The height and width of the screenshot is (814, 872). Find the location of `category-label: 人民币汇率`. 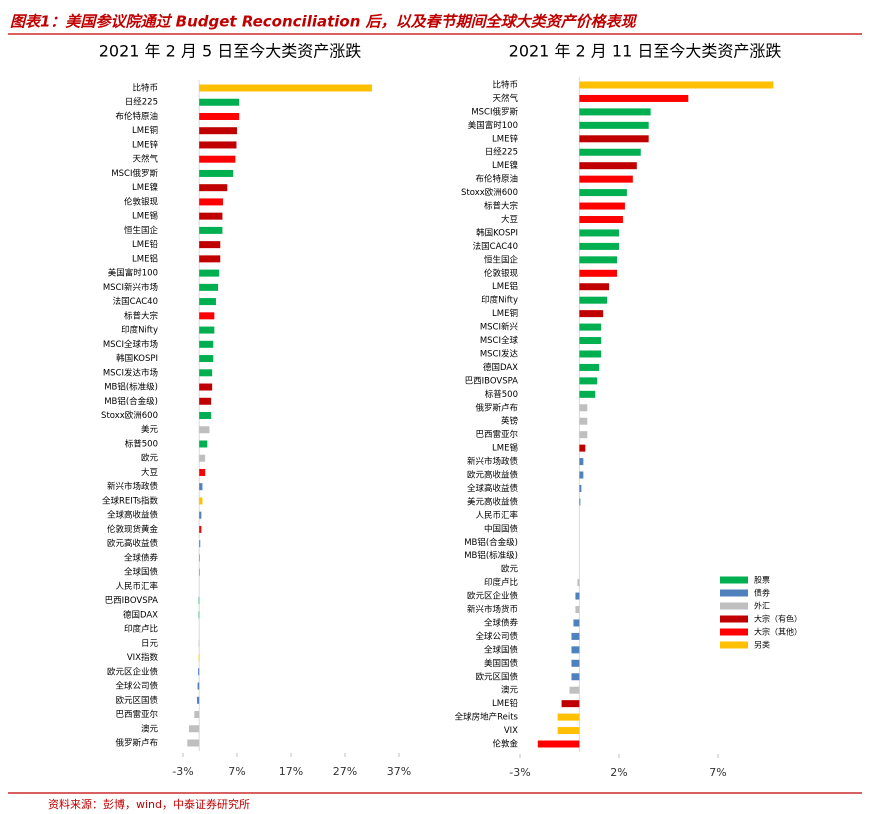

category-label: 人民币汇率 is located at coordinates (496, 515).